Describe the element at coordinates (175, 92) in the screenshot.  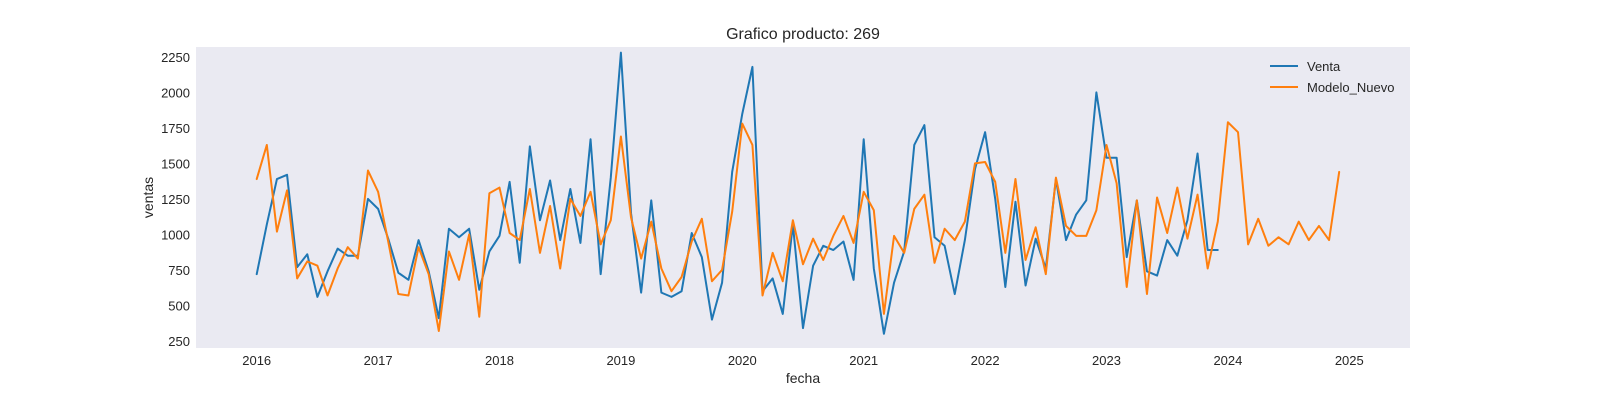
I see `y-tick-label: 2000` at that location.